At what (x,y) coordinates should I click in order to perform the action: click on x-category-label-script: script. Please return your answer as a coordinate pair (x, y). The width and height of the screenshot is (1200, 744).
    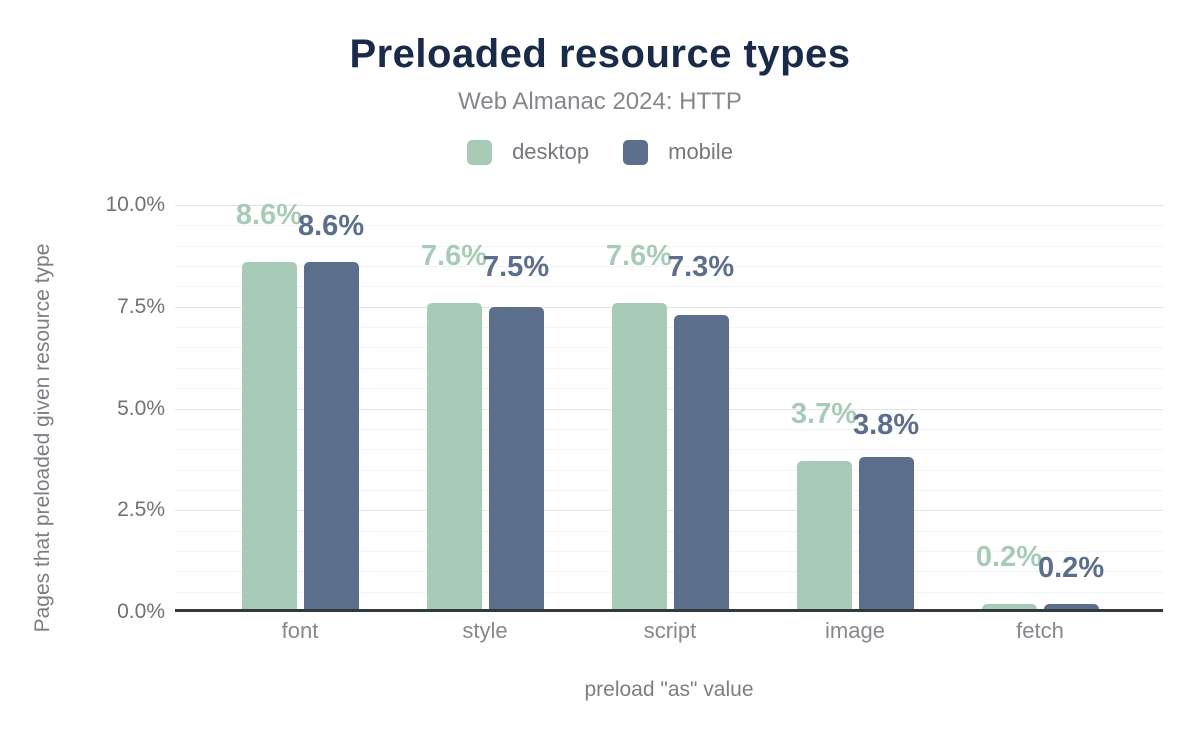
    Looking at the image, I should click on (670, 630).